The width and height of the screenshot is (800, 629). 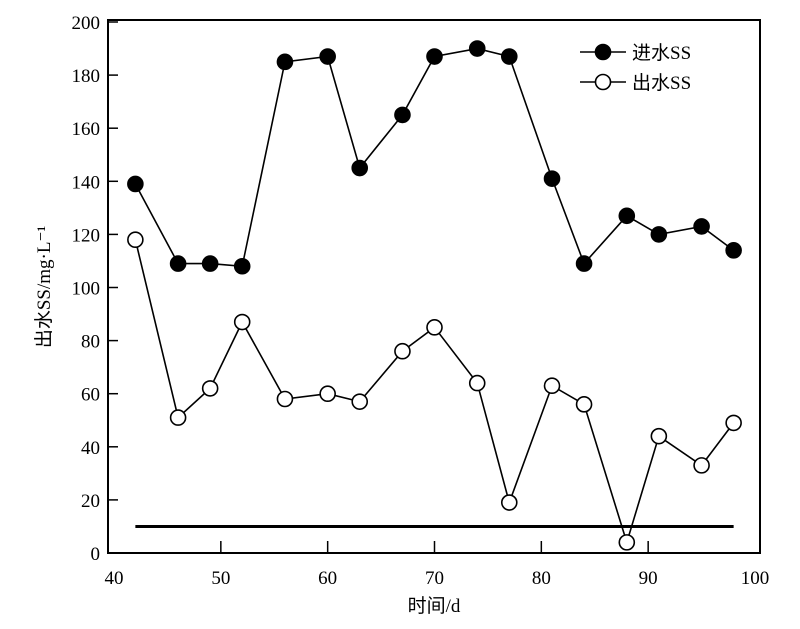 I want to click on x-tick-label: 50, so click(x=220, y=578).